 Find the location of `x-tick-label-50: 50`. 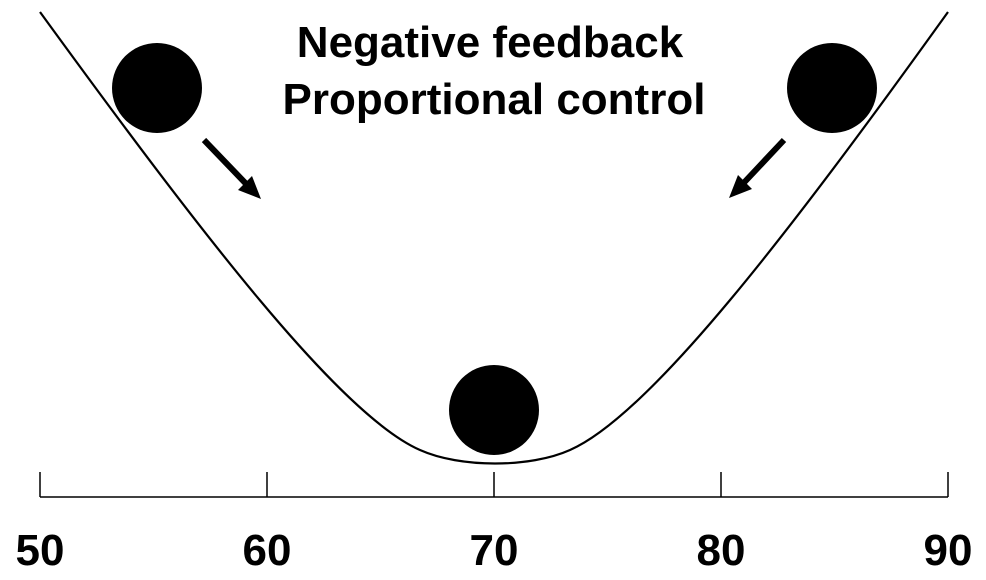

x-tick-label-50: 50 is located at coordinates (40, 550).